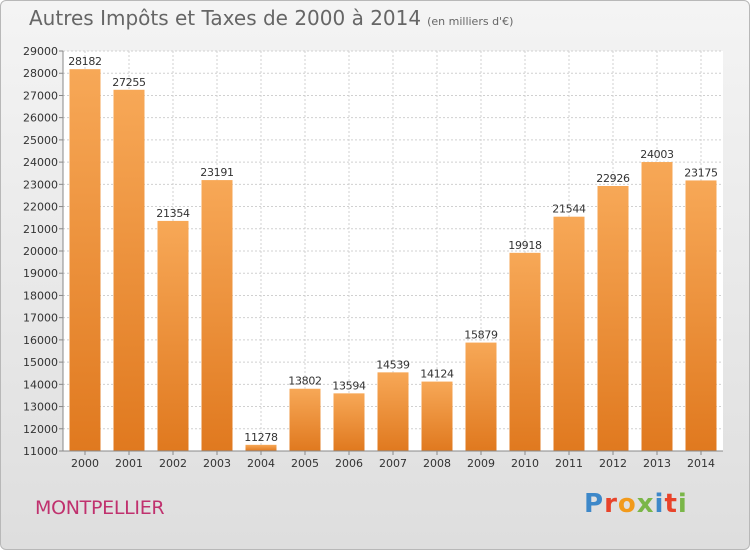 The height and width of the screenshot is (550, 750). Describe the element at coordinates (569, 333) in the screenshot. I see `bar-2011` at that location.